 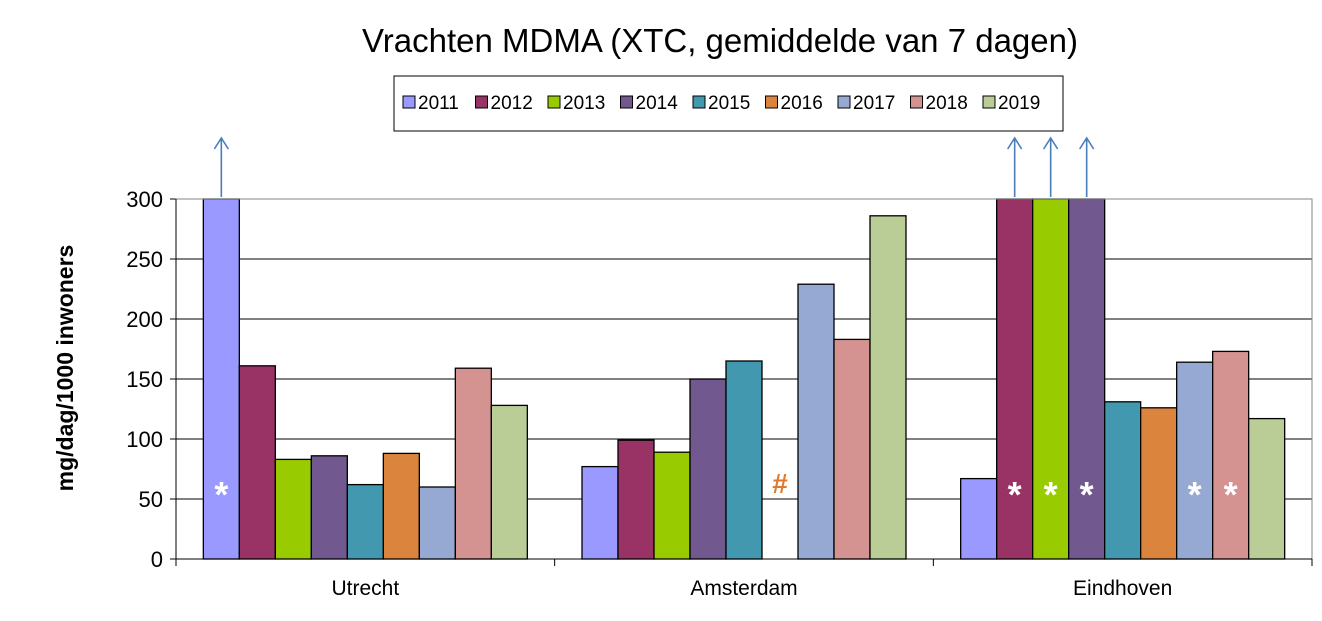 What do you see at coordinates (947, 103) in the screenshot?
I see `legend-label: 2018` at bounding box center [947, 103].